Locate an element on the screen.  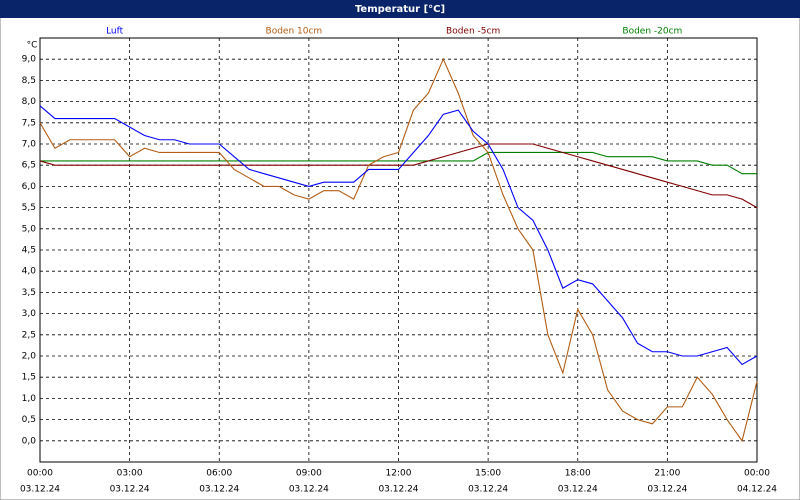
y-tick-label: 3,5 is located at coordinates (29, 293).